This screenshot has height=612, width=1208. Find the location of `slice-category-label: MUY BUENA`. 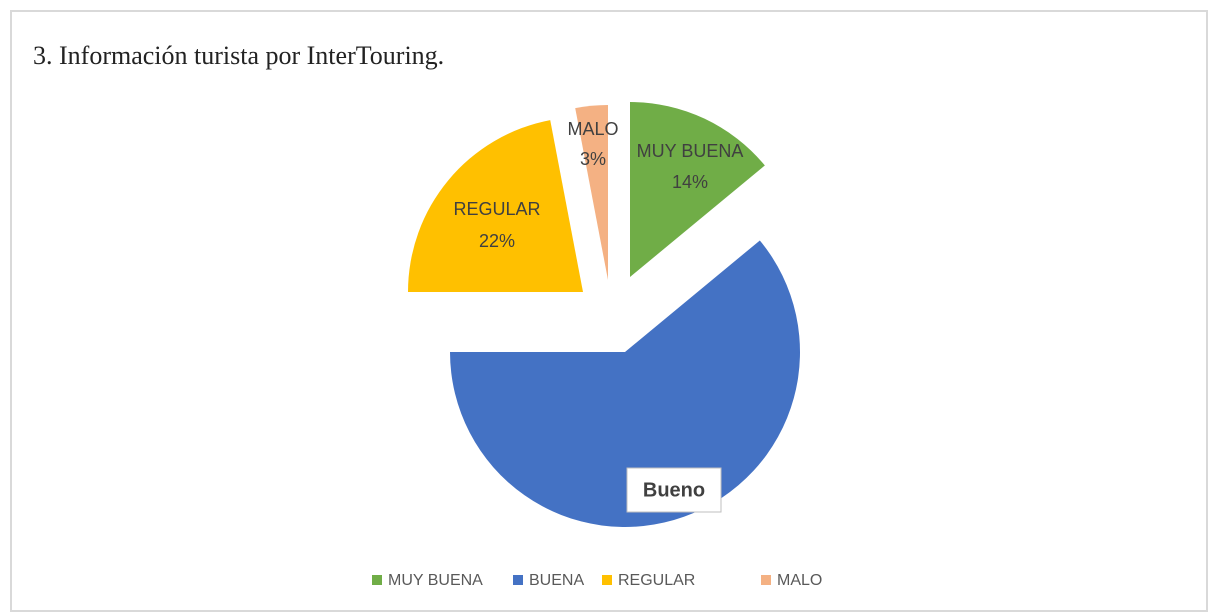

slice-category-label: MUY BUENA is located at coordinates (690, 151).